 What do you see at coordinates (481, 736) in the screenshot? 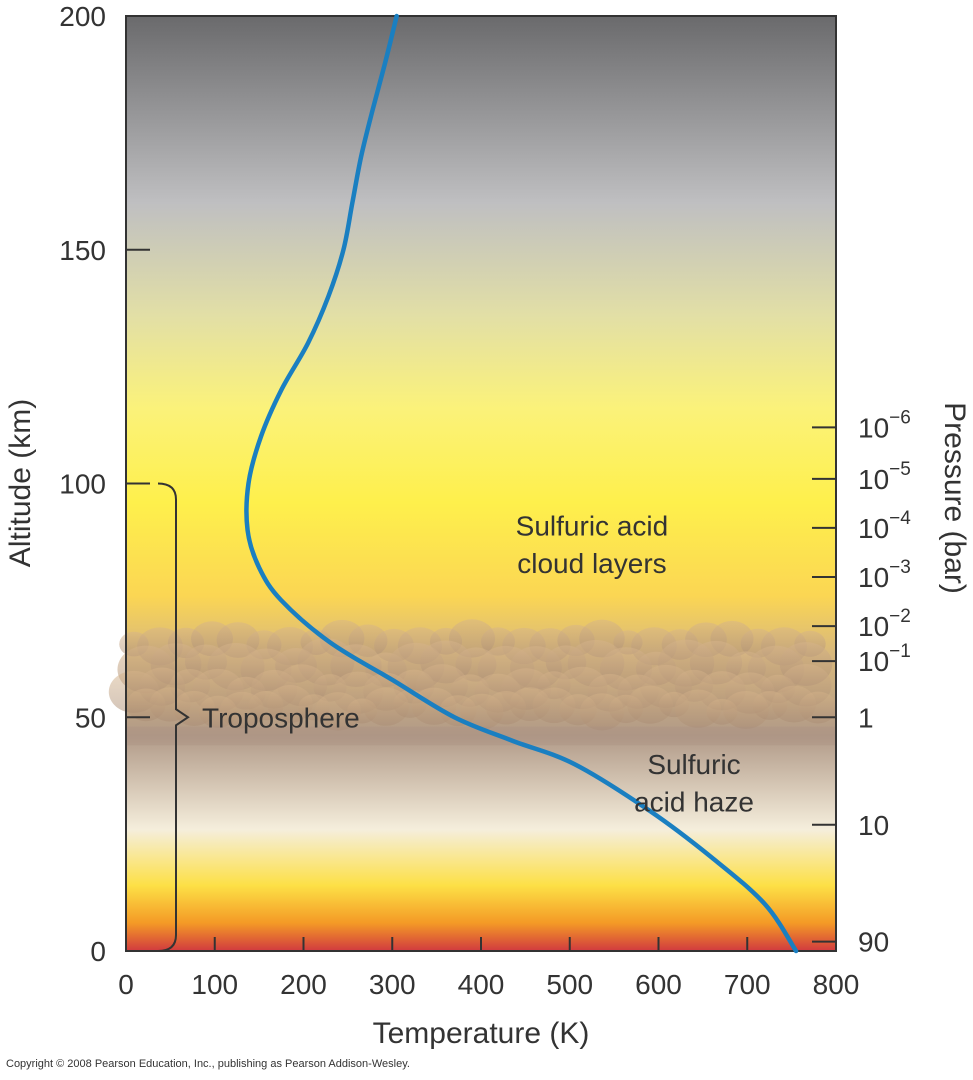
I see `cloud-base-shadow` at bounding box center [481, 736].